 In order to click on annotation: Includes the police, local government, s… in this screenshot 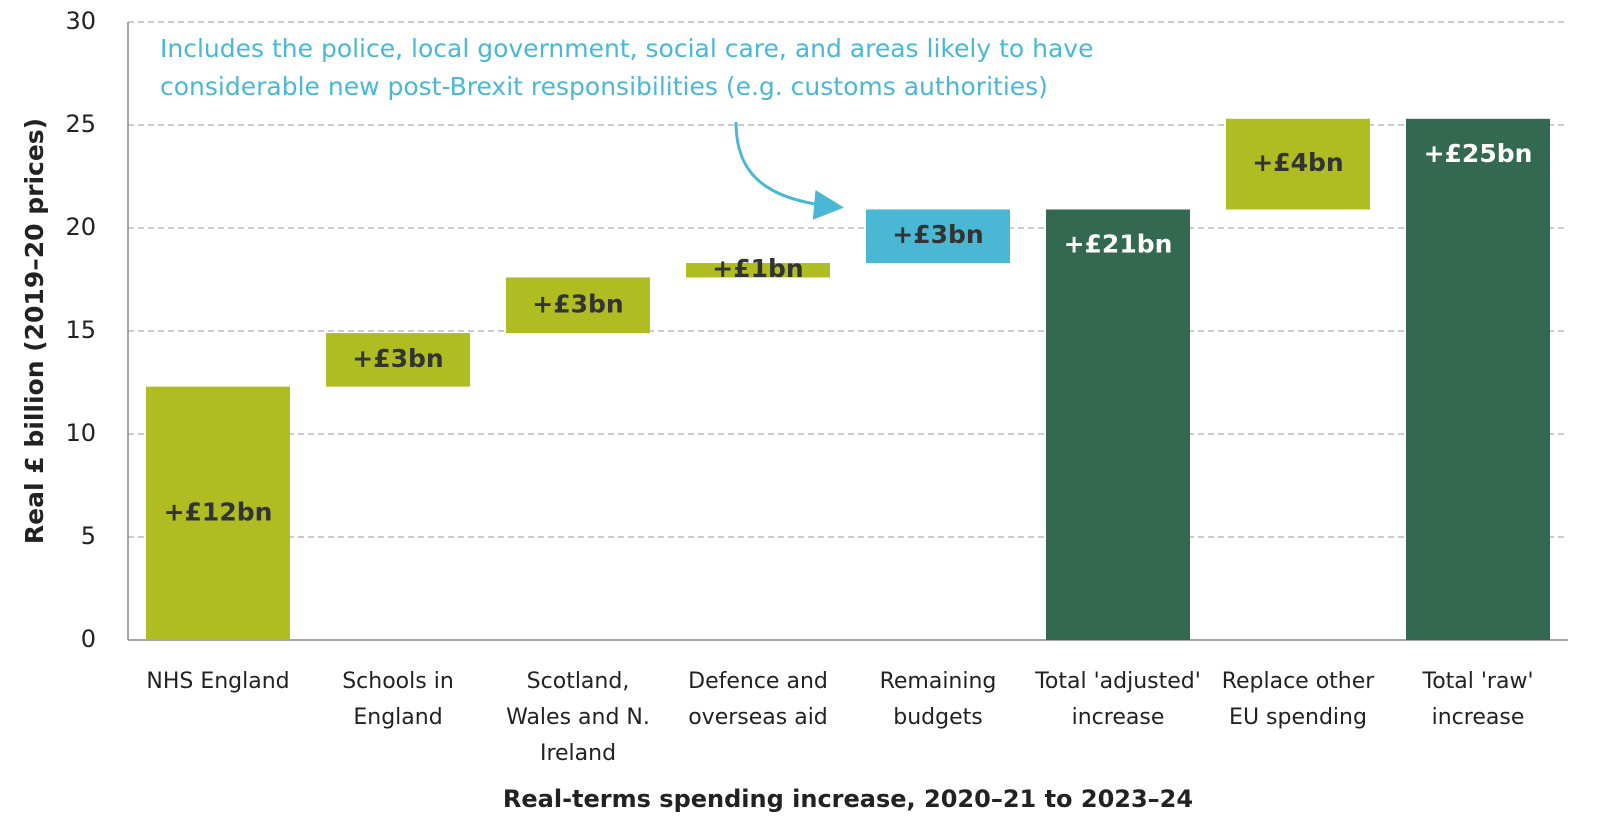, I will do `click(626, 48)`.